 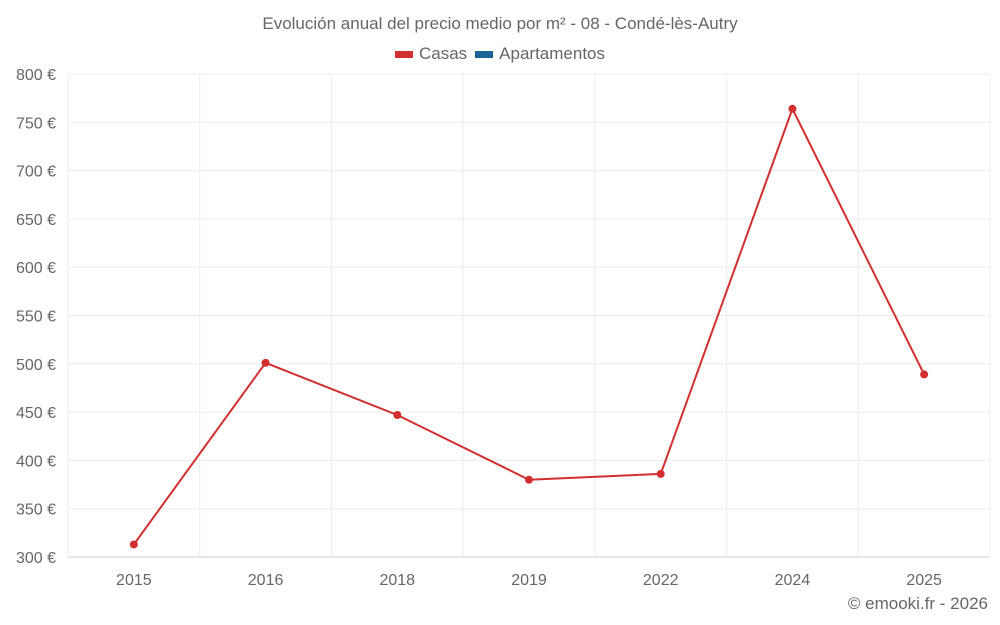 I want to click on y-tick-label: 500 €, so click(x=36, y=365).